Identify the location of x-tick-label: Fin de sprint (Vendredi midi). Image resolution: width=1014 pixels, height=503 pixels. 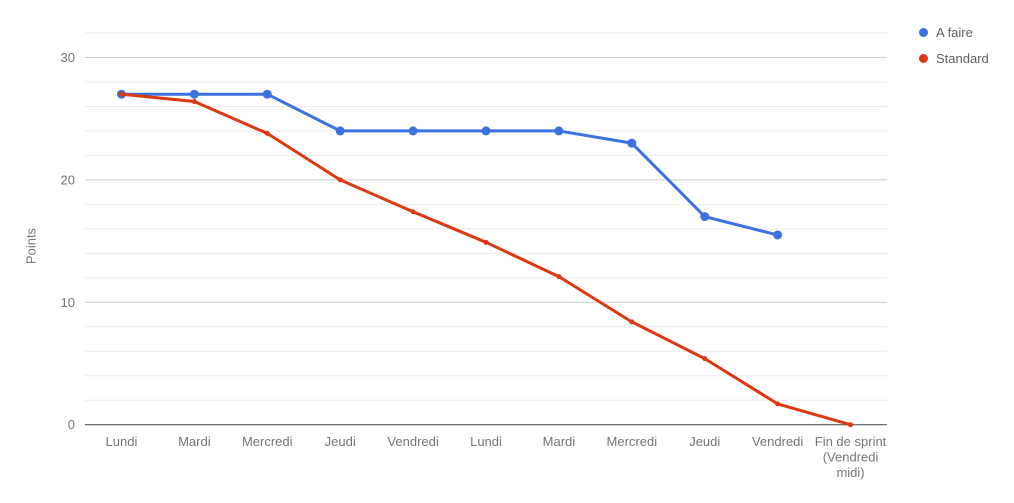
(851, 457).